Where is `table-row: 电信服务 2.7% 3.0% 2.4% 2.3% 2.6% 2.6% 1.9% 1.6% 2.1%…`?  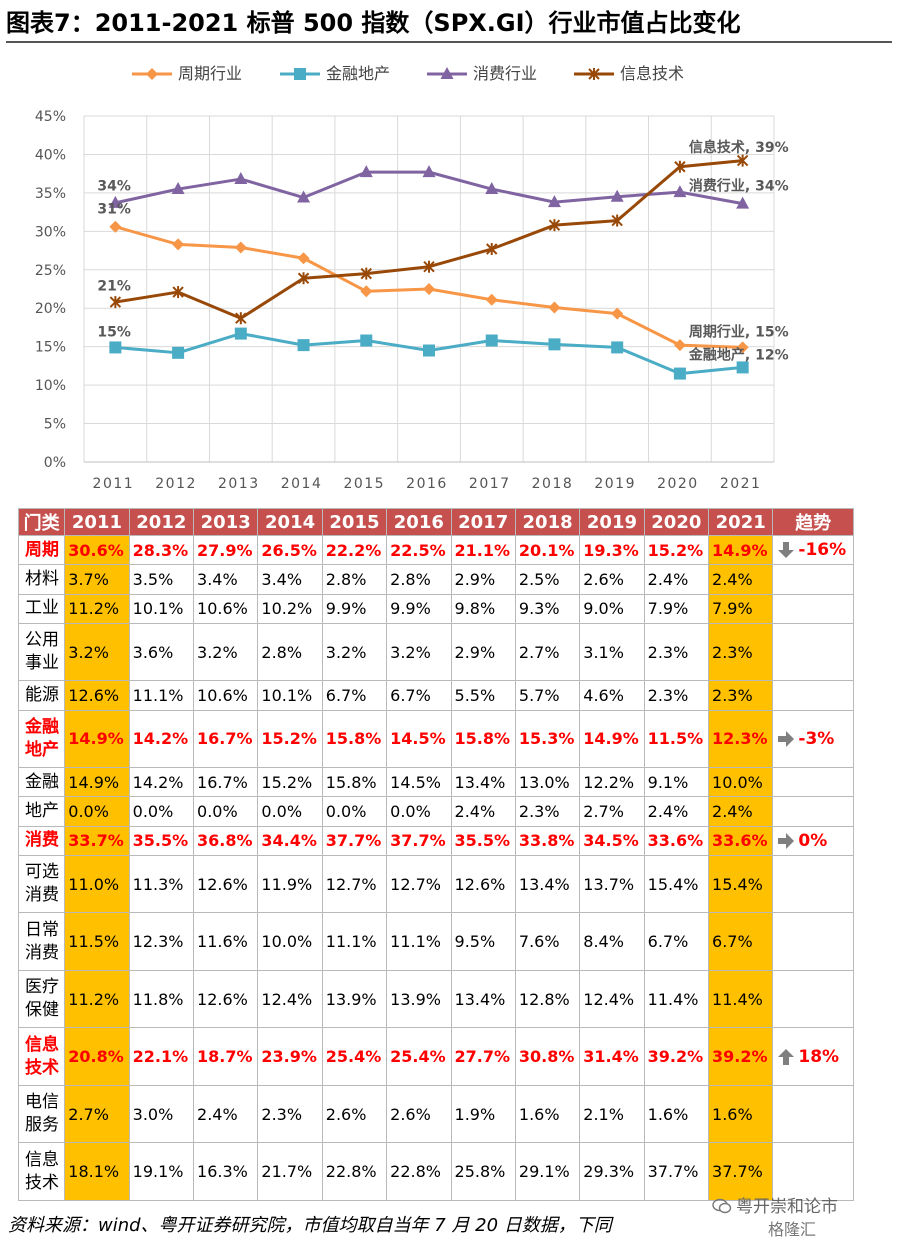
table-row: 电信服务 2.7% 3.0% 2.4% 2.3% 2.6% 2.6% 1.9% 1.6% 2.1%… is located at coordinates (435, 1114).